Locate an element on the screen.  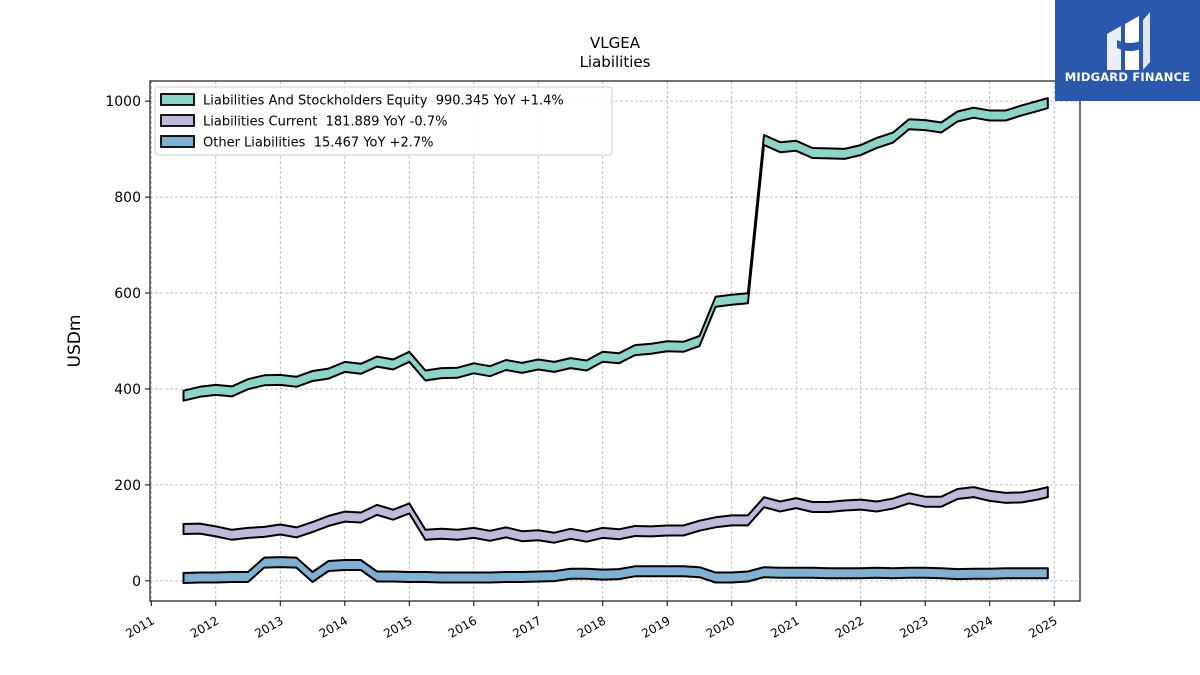
chart-title: VLGEA is located at coordinates (615, 43).